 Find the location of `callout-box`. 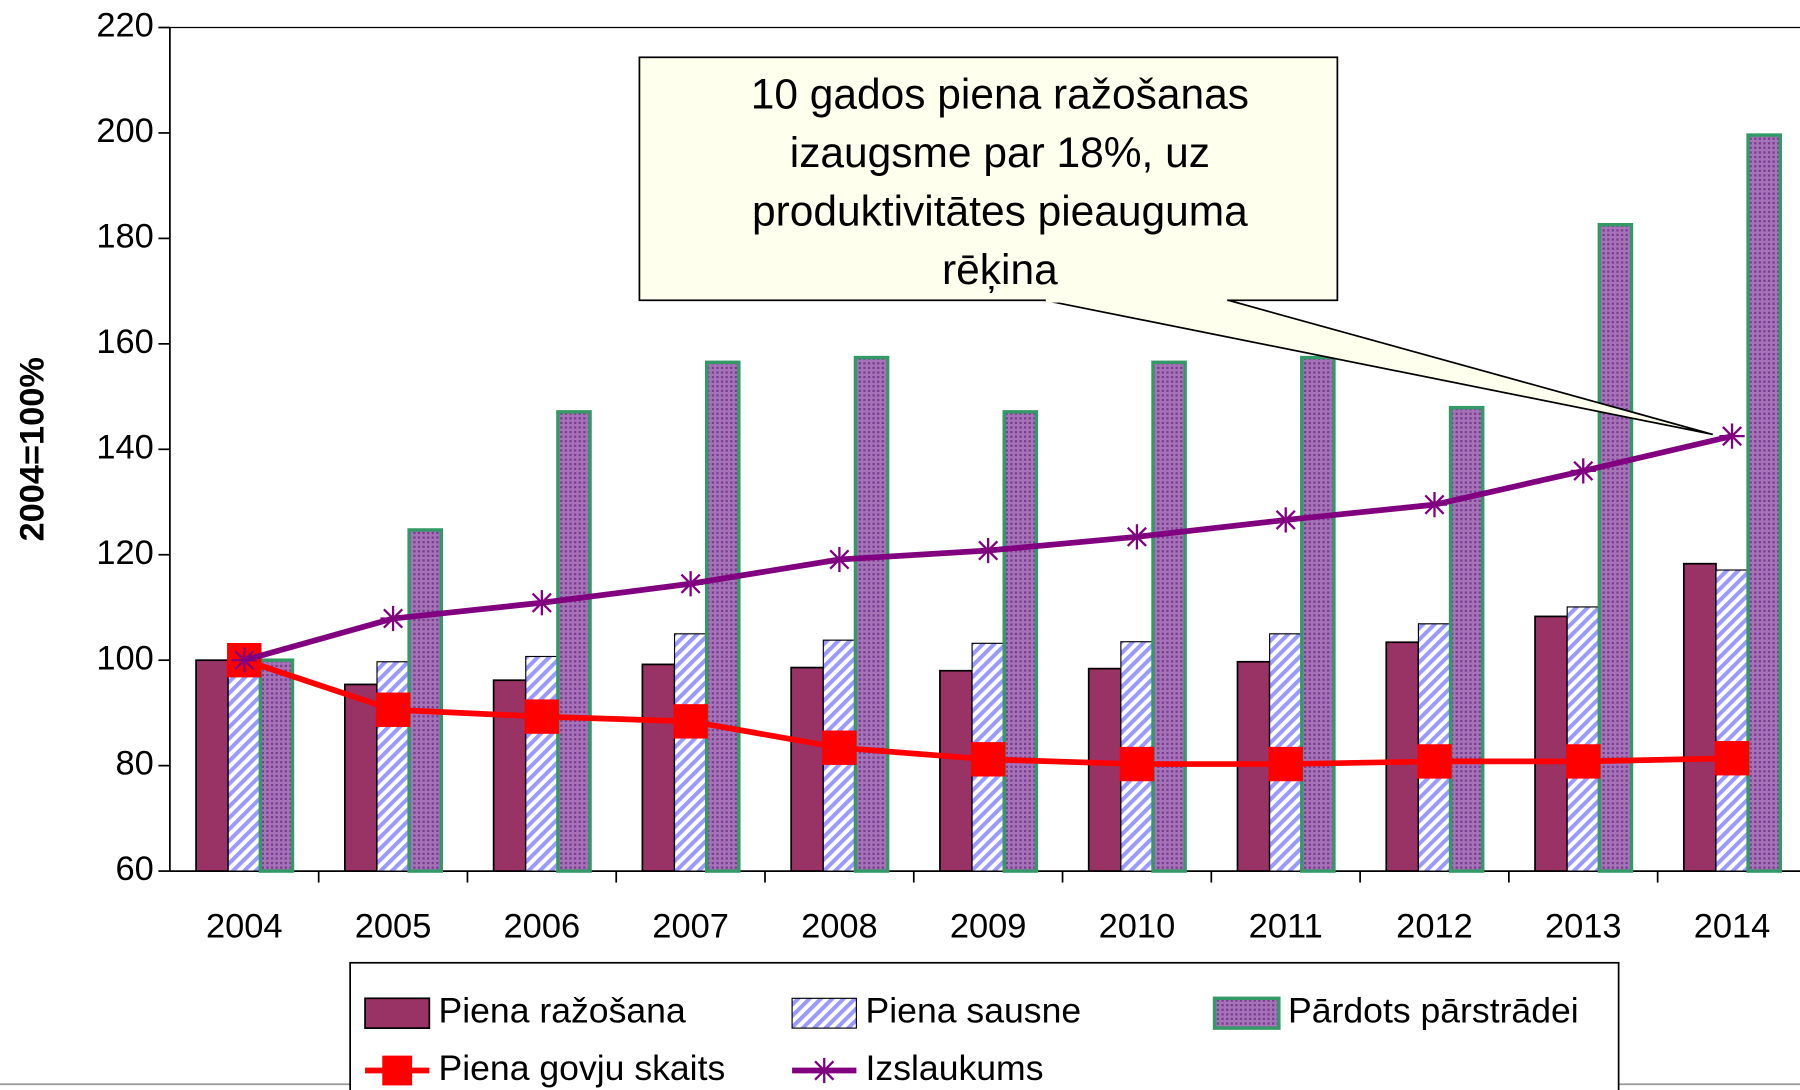

callout-box is located at coordinates (988, 179).